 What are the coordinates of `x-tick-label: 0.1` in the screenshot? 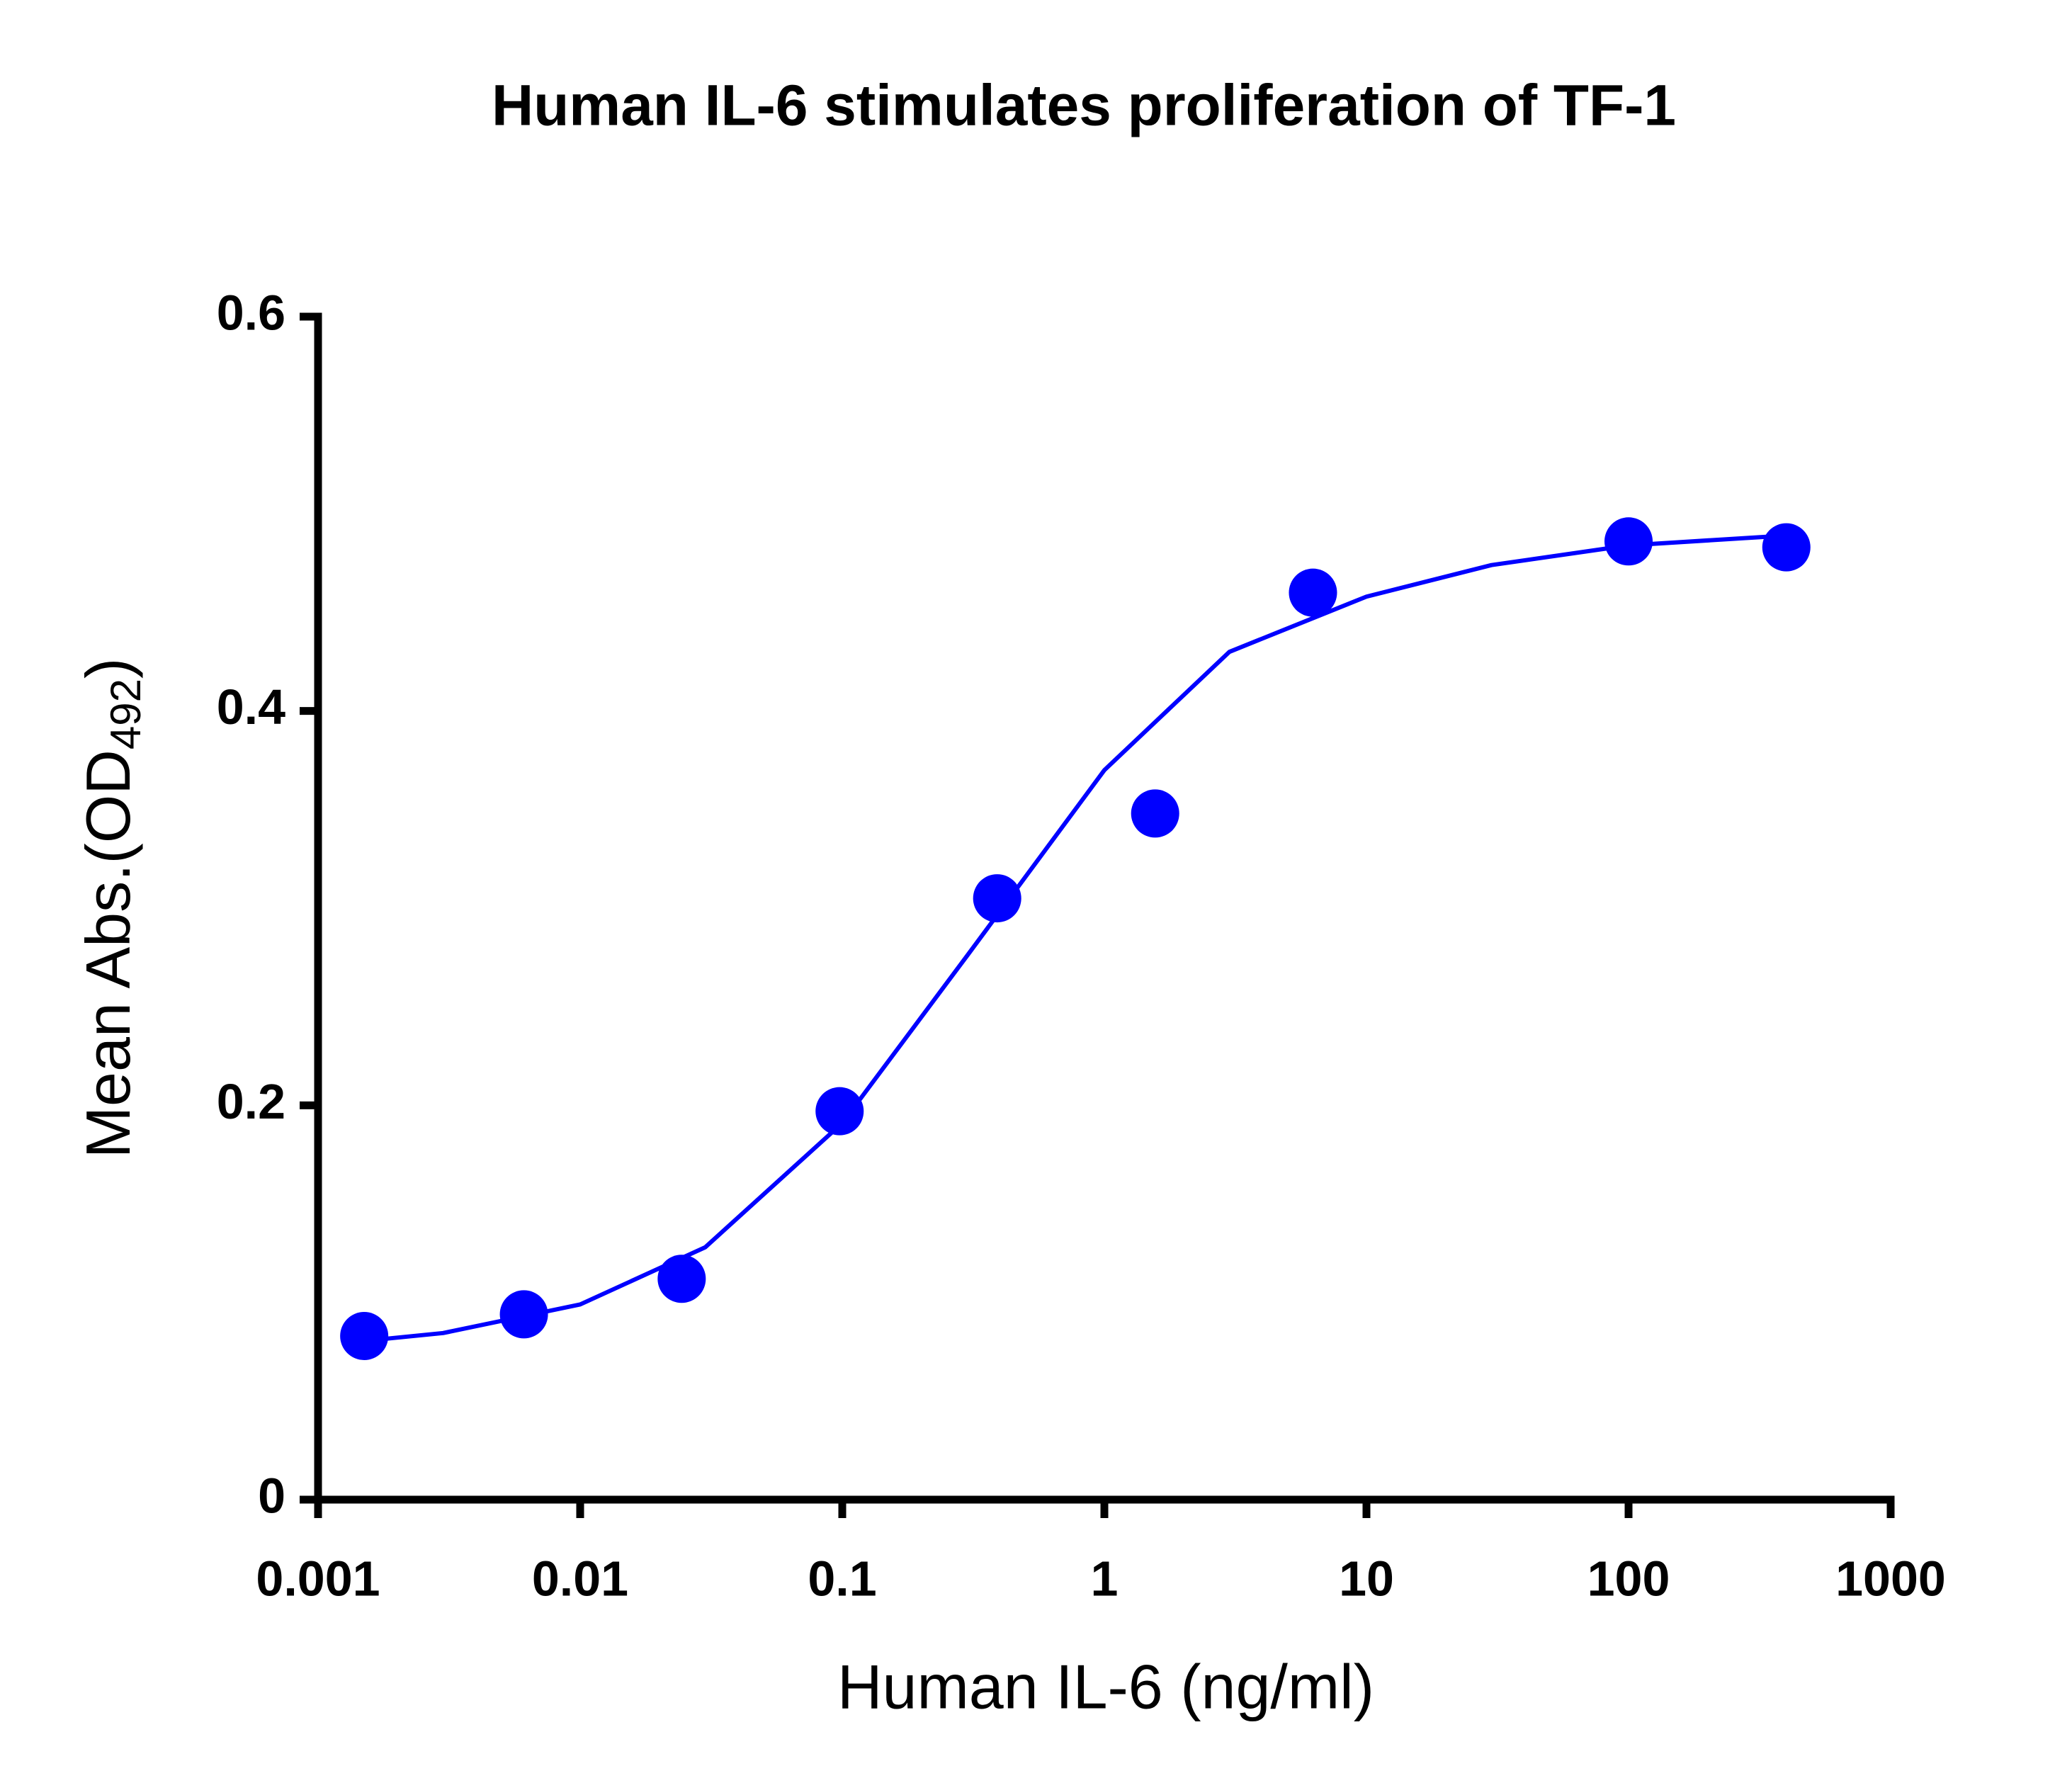 It's located at (842, 1579).